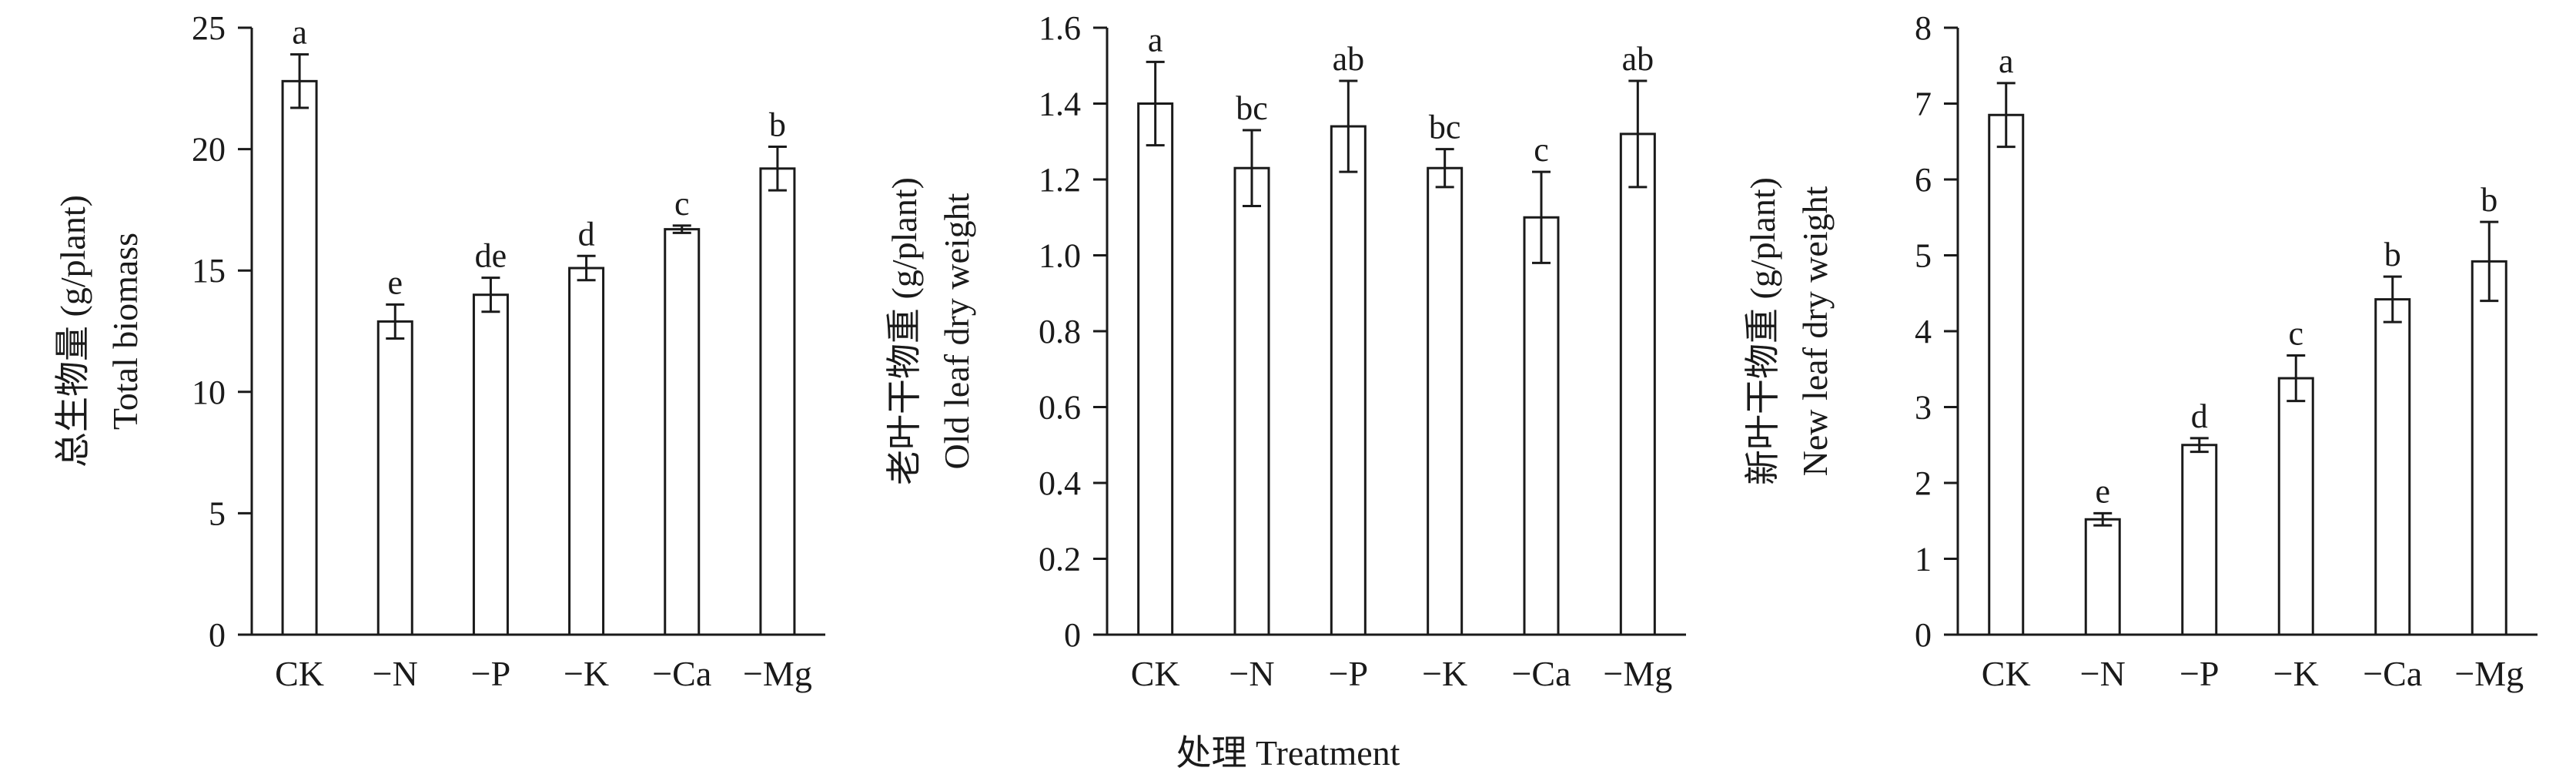 This screenshot has height=781, width=2576. I want to click on y-tick-label: 1.6, so click(1060, 28).